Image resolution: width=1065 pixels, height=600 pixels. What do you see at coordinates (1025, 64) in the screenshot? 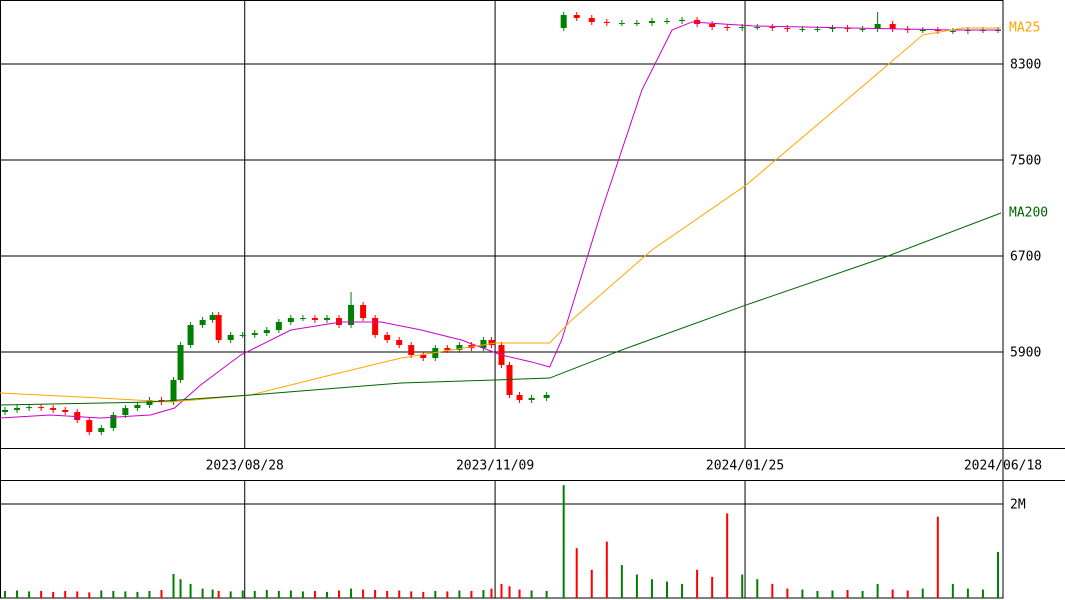
I see `y-tick-label: 8300` at bounding box center [1025, 64].